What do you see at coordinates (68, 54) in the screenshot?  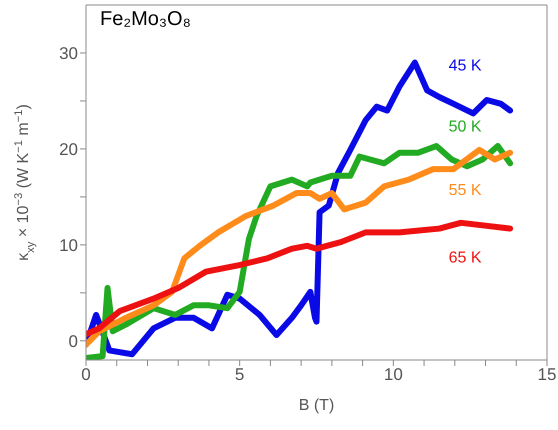 I see `y-tick-label: 30` at bounding box center [68, 54].